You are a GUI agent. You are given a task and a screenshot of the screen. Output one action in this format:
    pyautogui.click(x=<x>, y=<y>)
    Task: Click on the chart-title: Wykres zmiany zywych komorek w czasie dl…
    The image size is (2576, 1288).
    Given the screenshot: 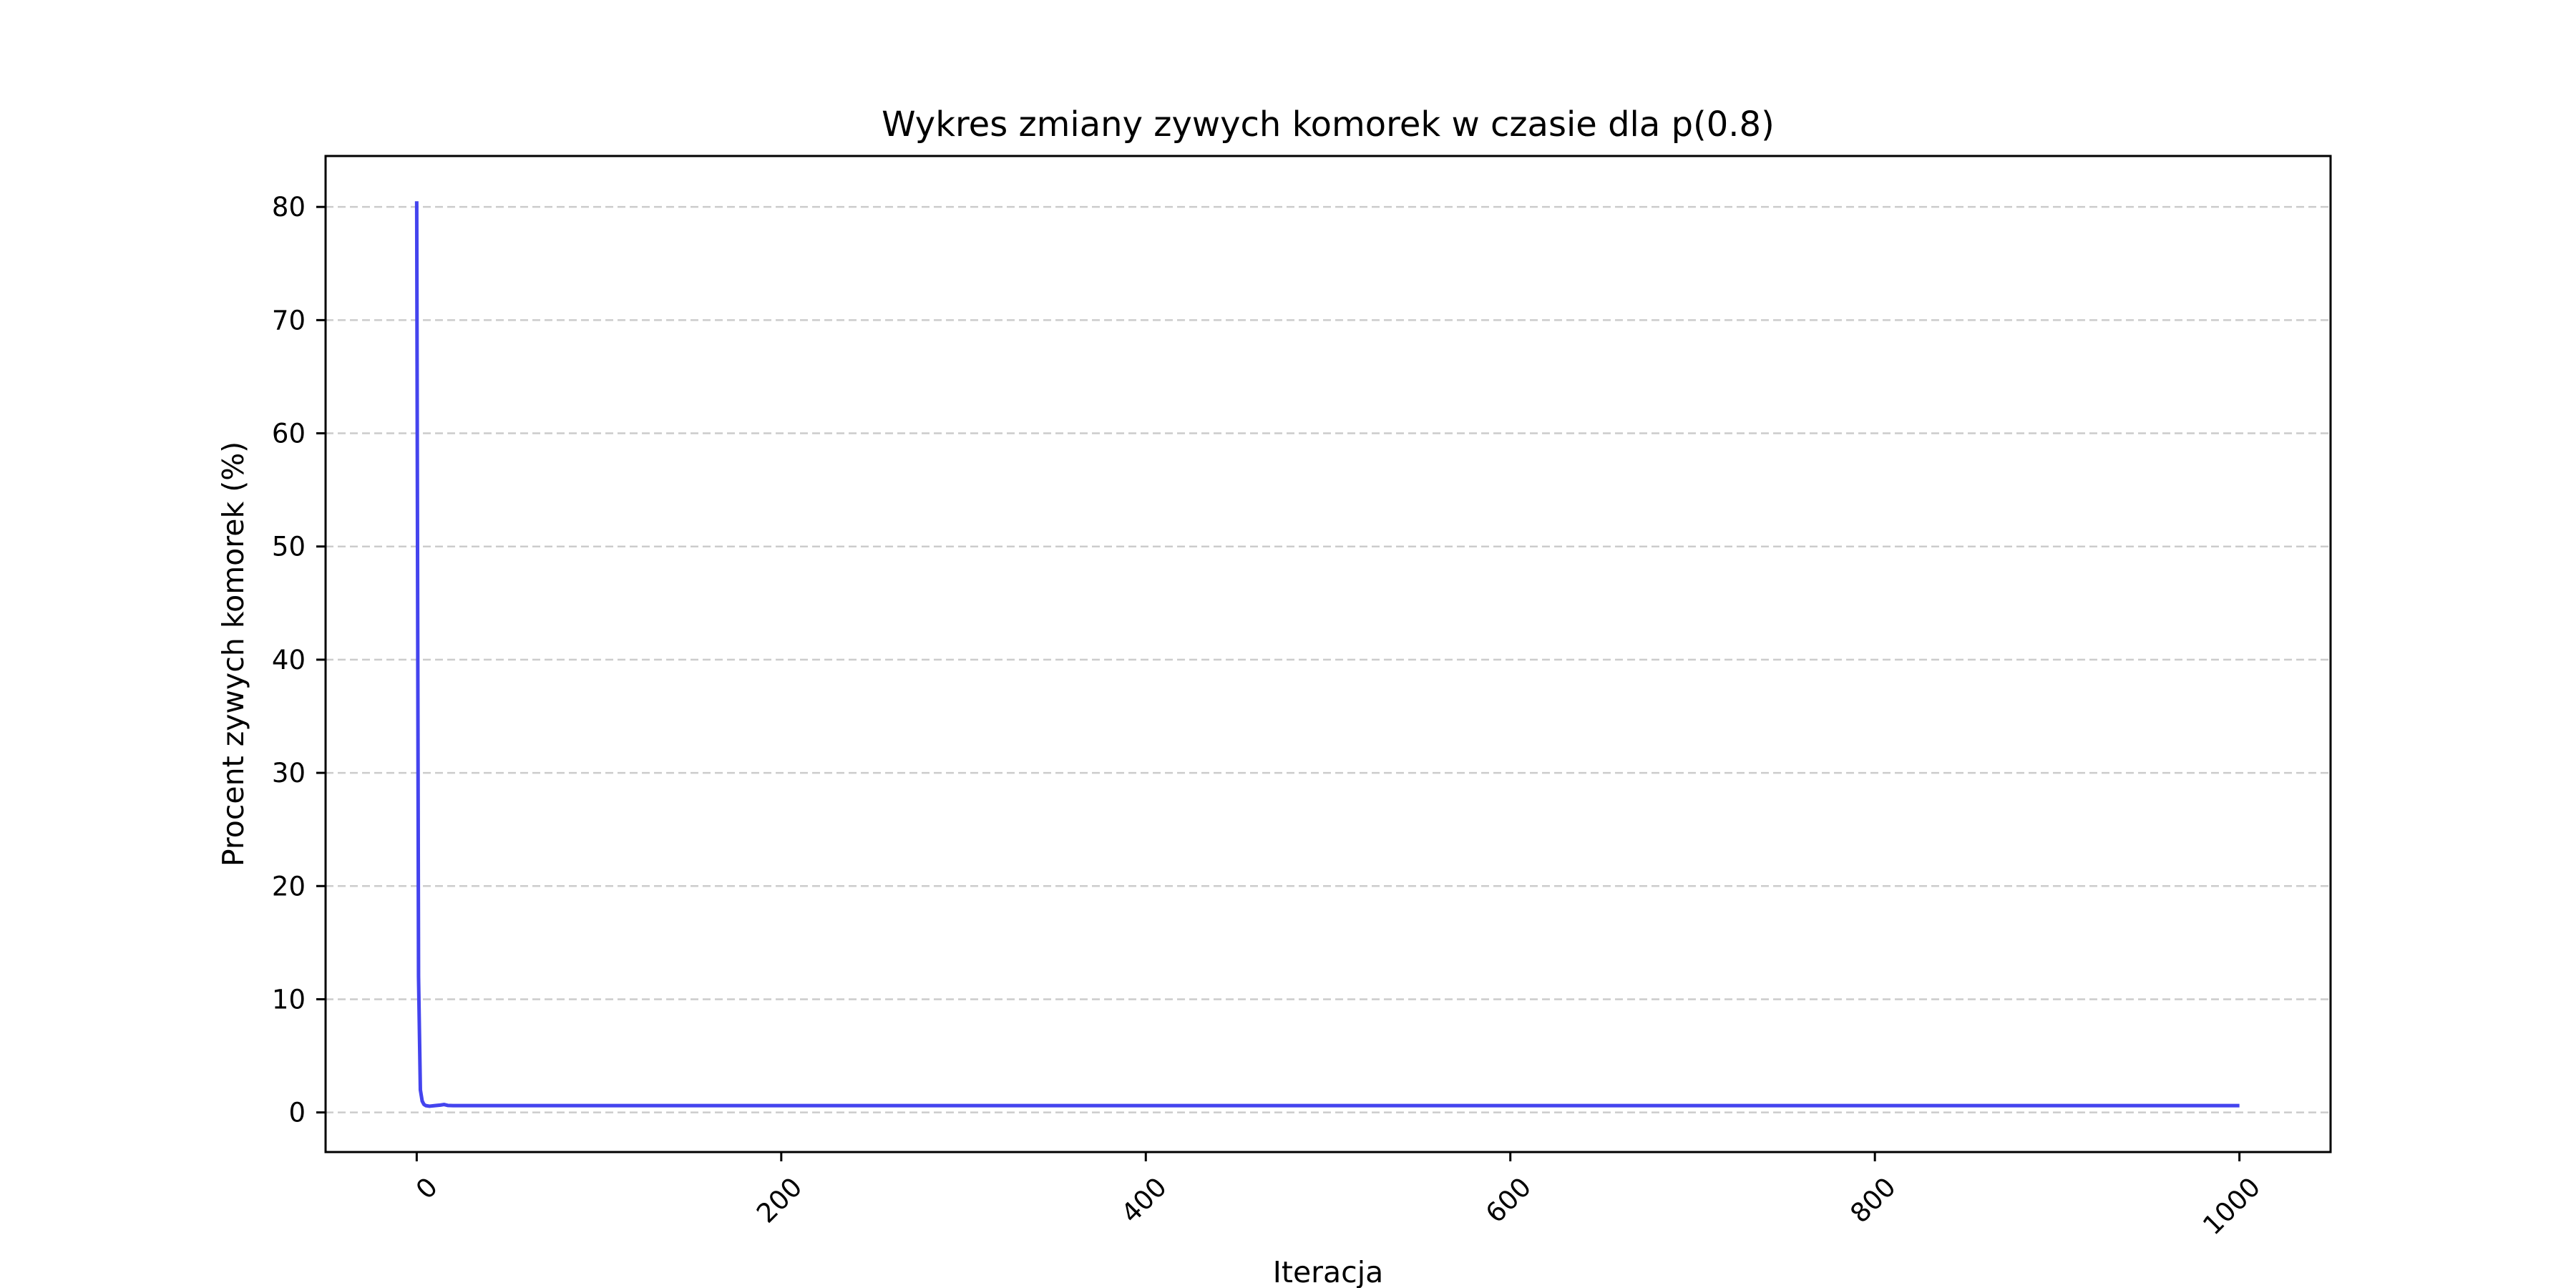 What is the action you would take?
    pyautogui.click(x=1328, y=124)
    